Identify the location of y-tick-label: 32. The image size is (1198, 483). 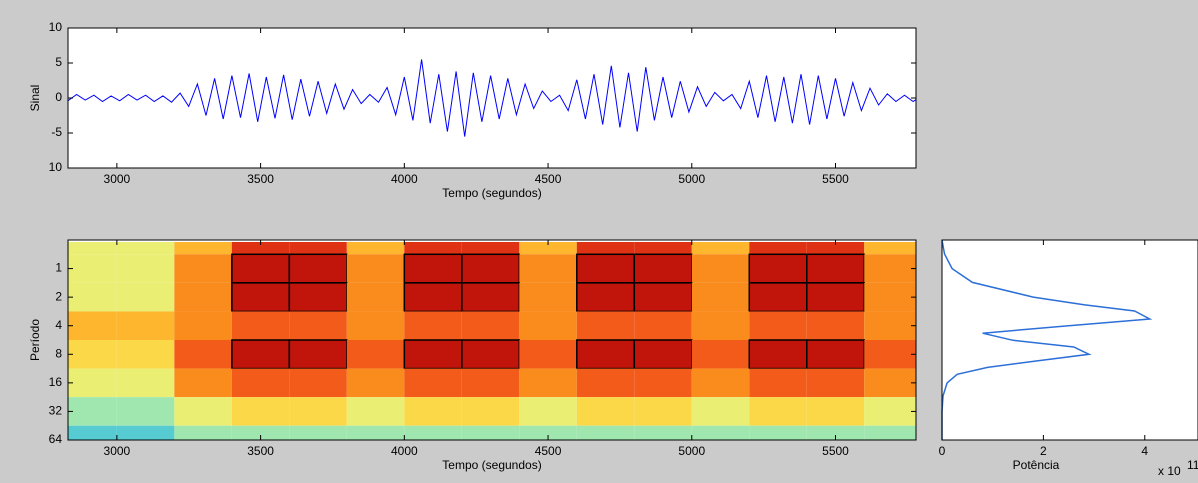
(56, 411).